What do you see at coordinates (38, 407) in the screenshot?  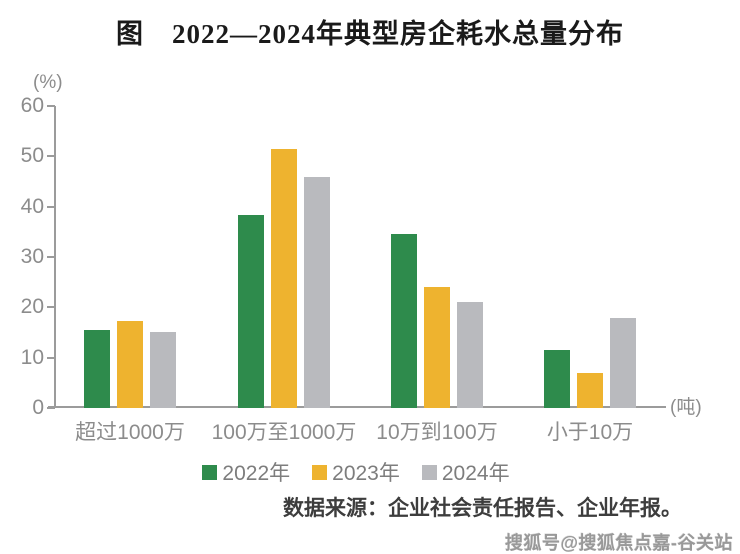 I see `y-tick-label-0: 0` at bounding box center [38, 407].